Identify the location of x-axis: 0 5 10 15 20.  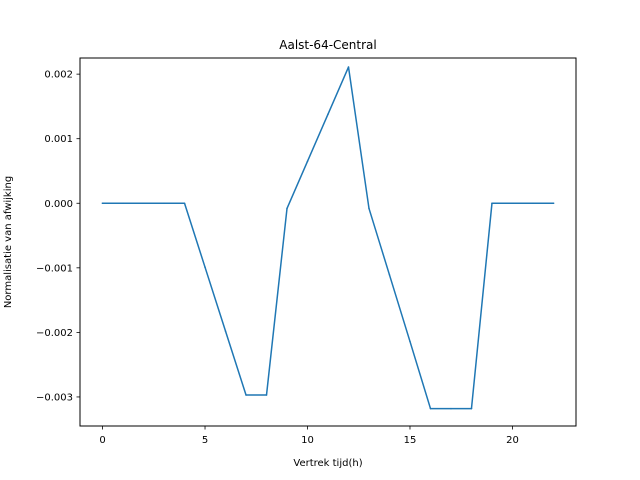
(309, 436).